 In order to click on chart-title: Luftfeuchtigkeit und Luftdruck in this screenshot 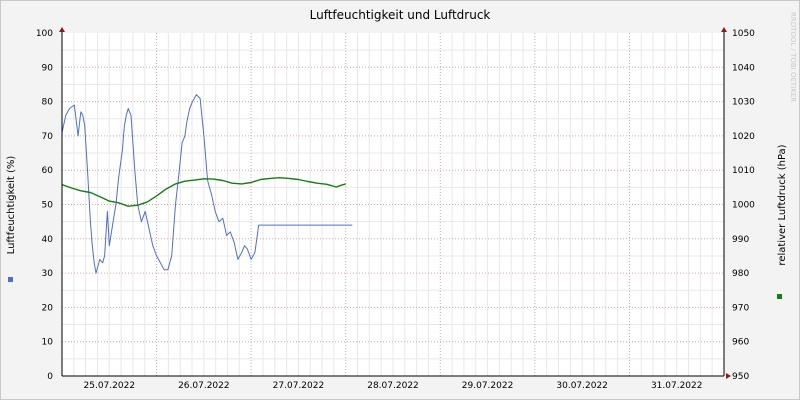, I will do `click(400, 15)`.